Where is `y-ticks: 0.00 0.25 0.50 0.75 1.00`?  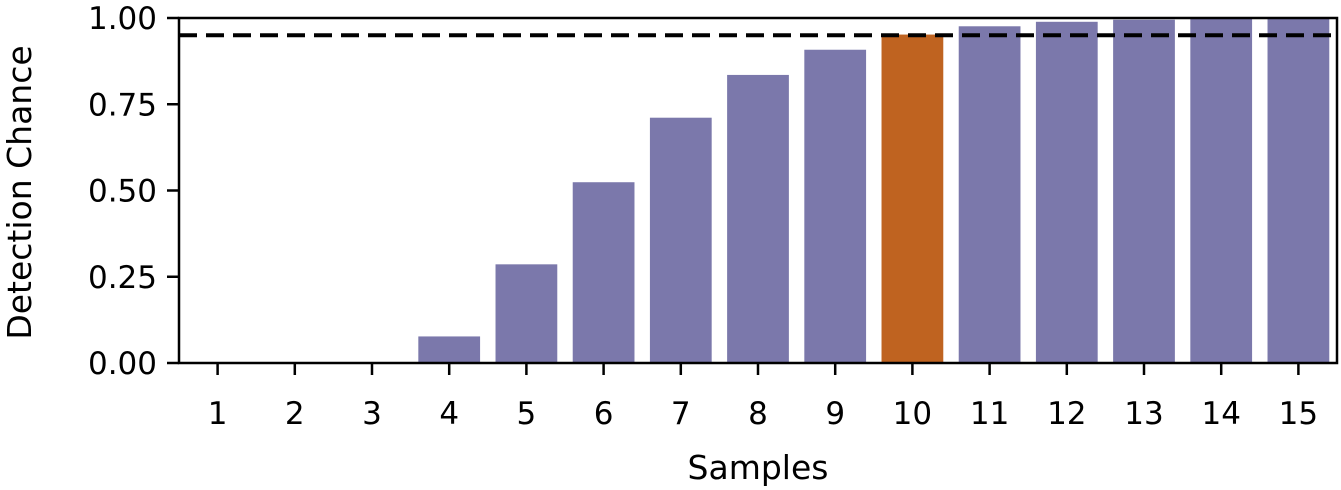
y-ticks: 0.00 0.25 0.50 0.75 1.00 is located at coordinates (133, 191).